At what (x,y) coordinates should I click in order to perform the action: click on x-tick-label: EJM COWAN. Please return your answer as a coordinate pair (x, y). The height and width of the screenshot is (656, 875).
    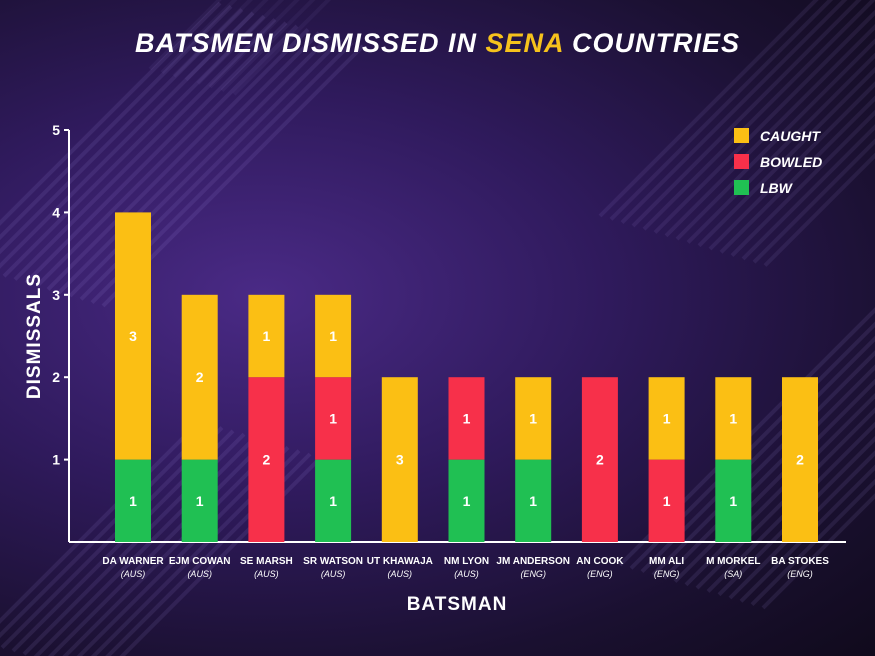
    Looking at the image, I should click on (200, 561).